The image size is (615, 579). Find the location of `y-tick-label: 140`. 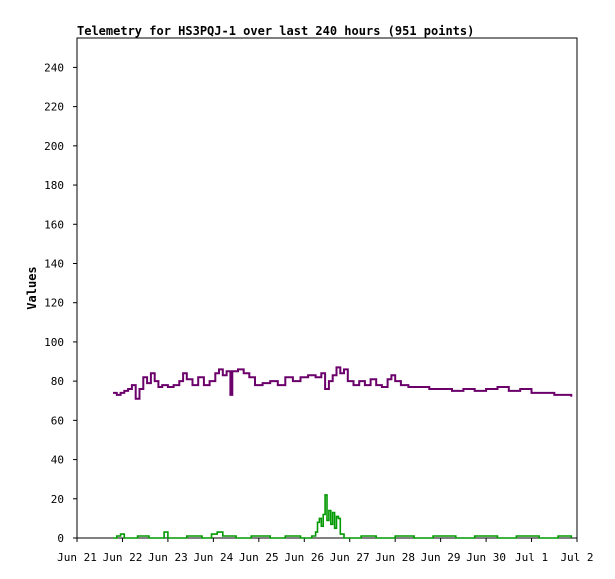

y-tick-label: 140 is located at coordinates (54, 263).